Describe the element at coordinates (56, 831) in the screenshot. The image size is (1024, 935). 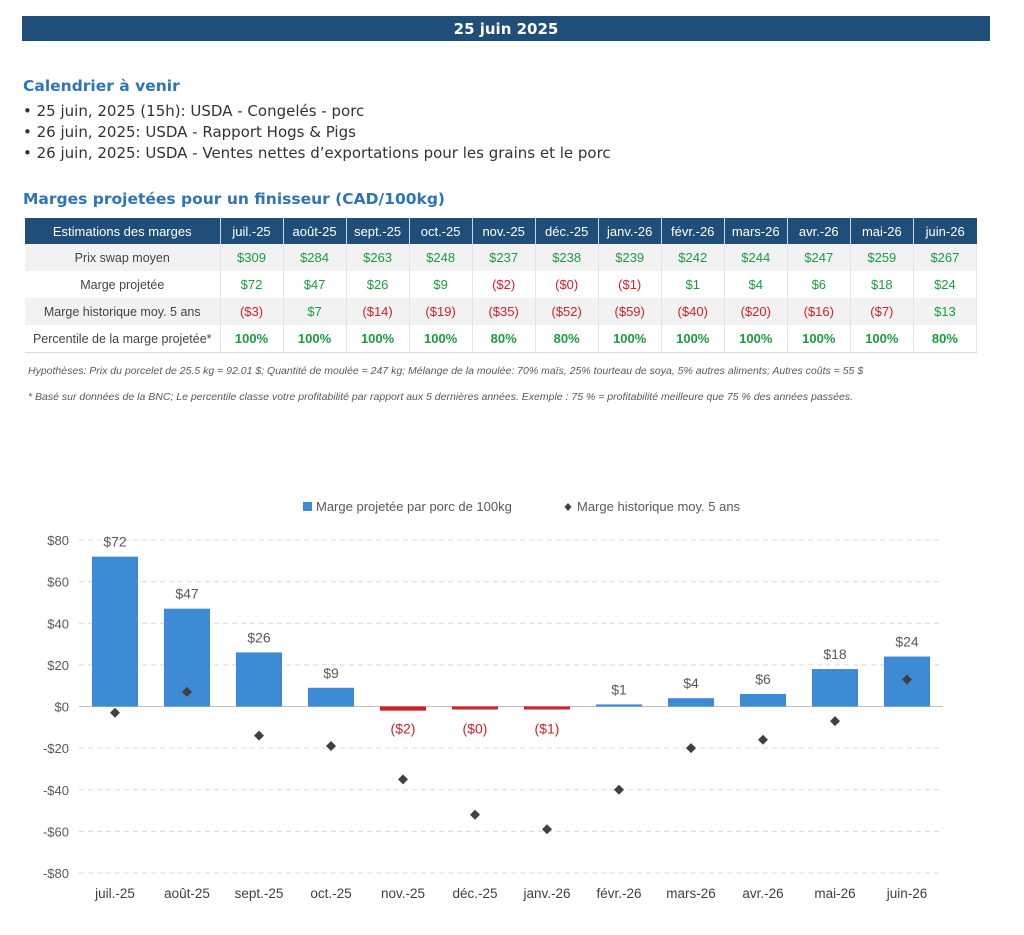
I see `y-tick-label: -$60` at that location.